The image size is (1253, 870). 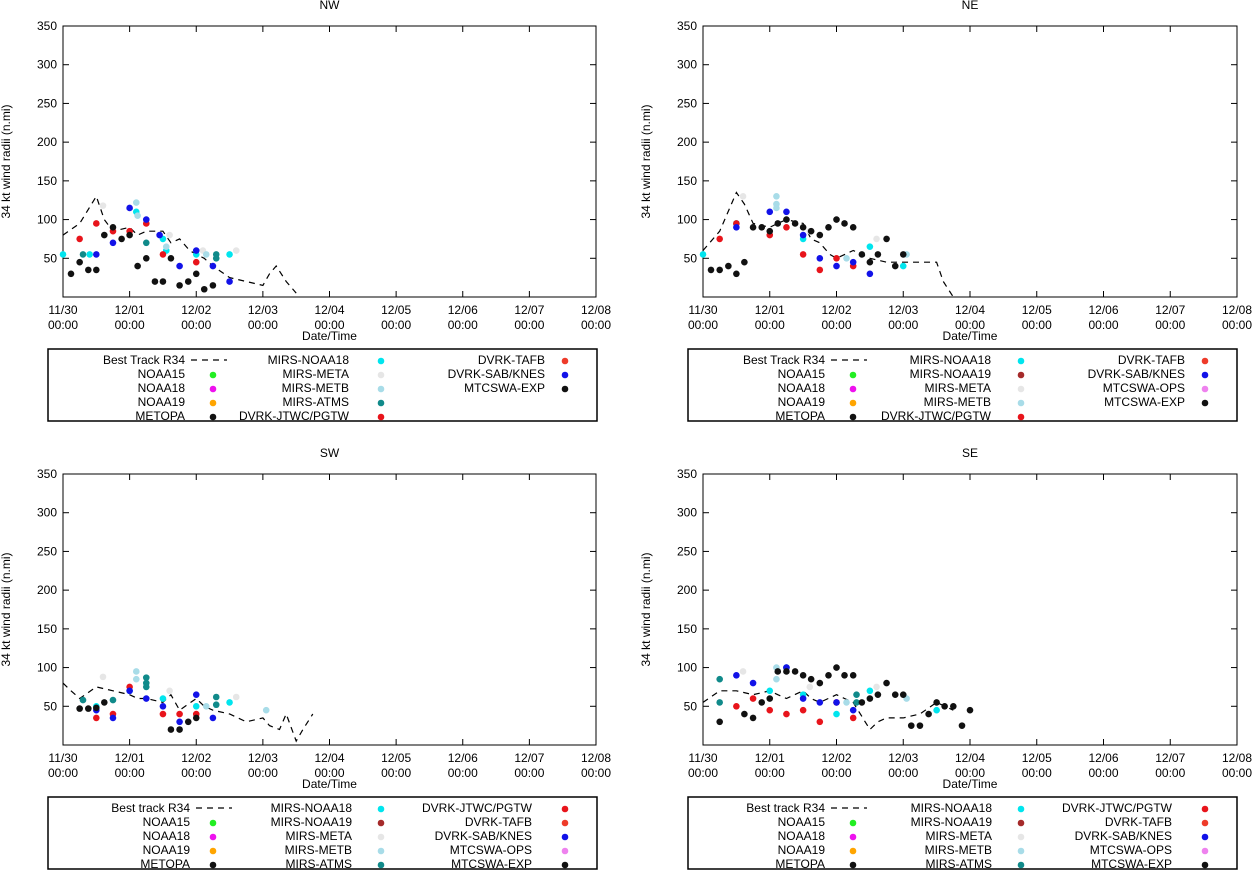 What do you see at coordinates (491, 850) in the screenshot?
I see `legend-label: MTCSWA-OPS` at bounding box center [491, 850].